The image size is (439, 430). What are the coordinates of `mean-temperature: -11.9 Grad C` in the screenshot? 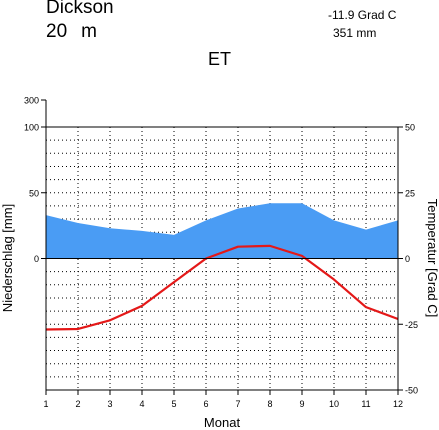 It's located at (362, 15).